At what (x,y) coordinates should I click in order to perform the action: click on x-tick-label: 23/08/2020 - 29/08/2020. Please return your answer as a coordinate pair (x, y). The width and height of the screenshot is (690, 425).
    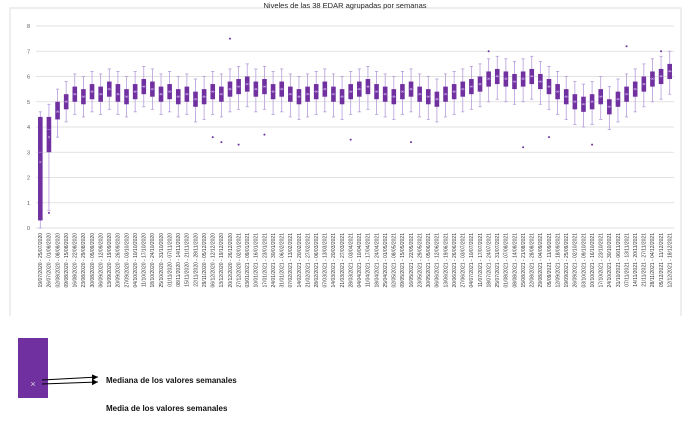
    Looking at the image, I should click on (84, 260).